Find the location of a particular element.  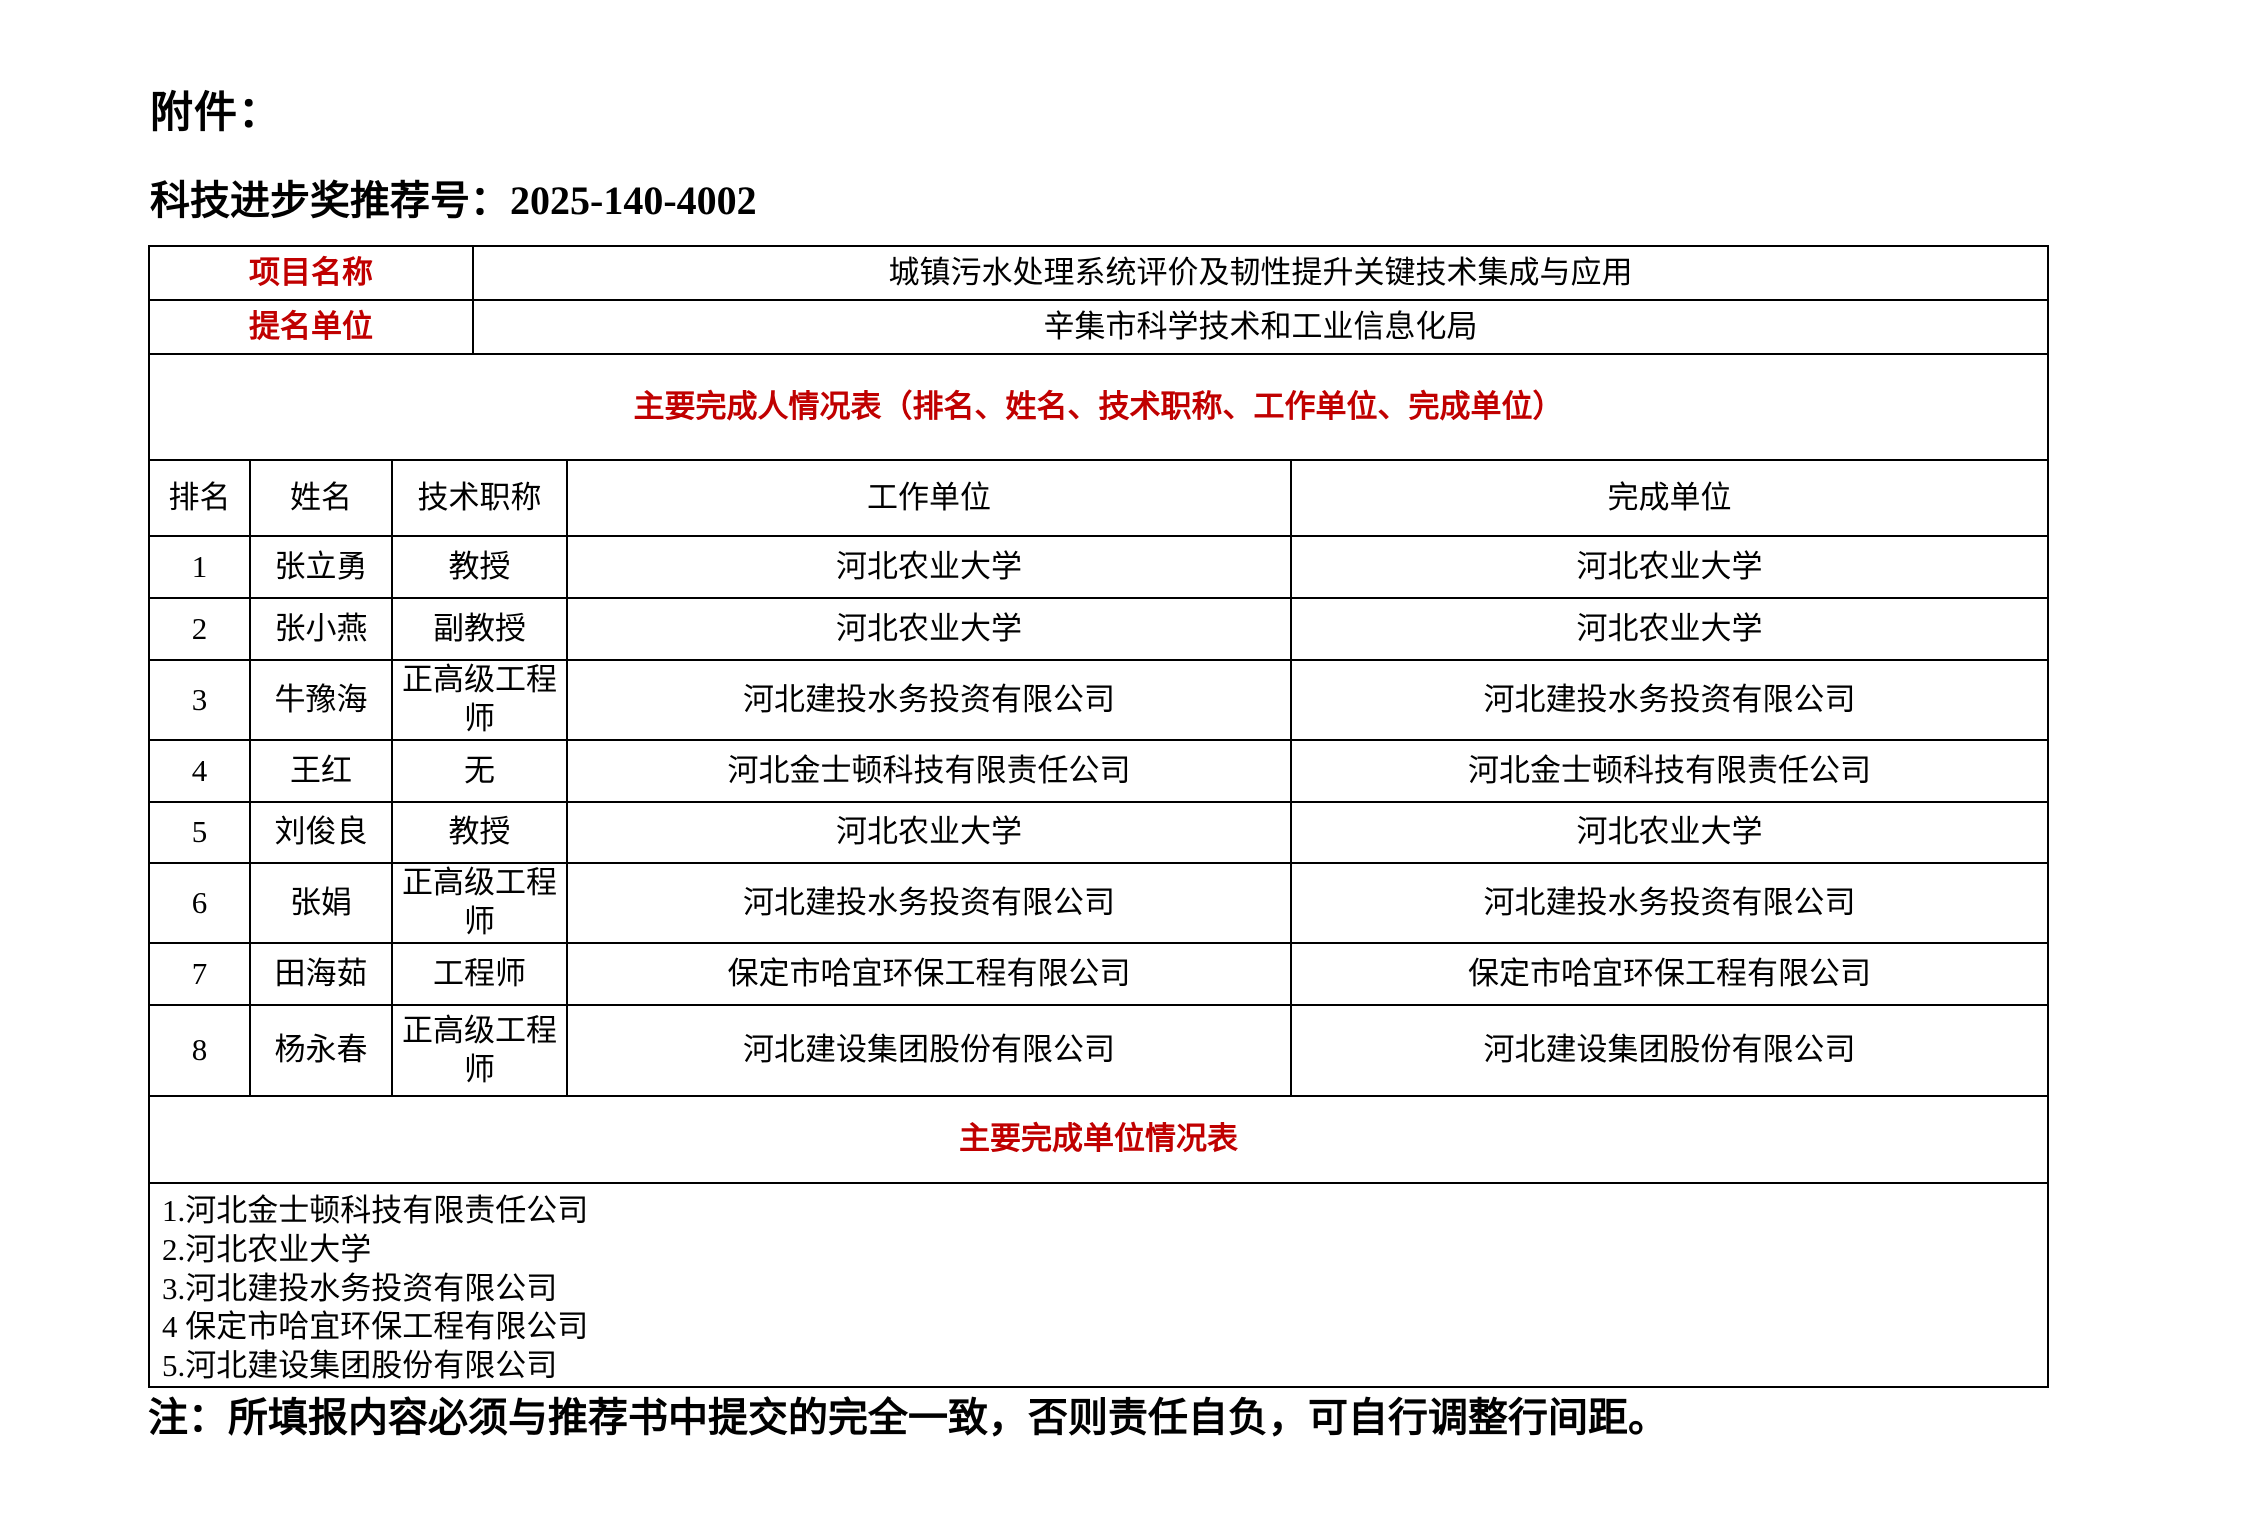

rank-cell: 3 is located at coordinates (199, 700).